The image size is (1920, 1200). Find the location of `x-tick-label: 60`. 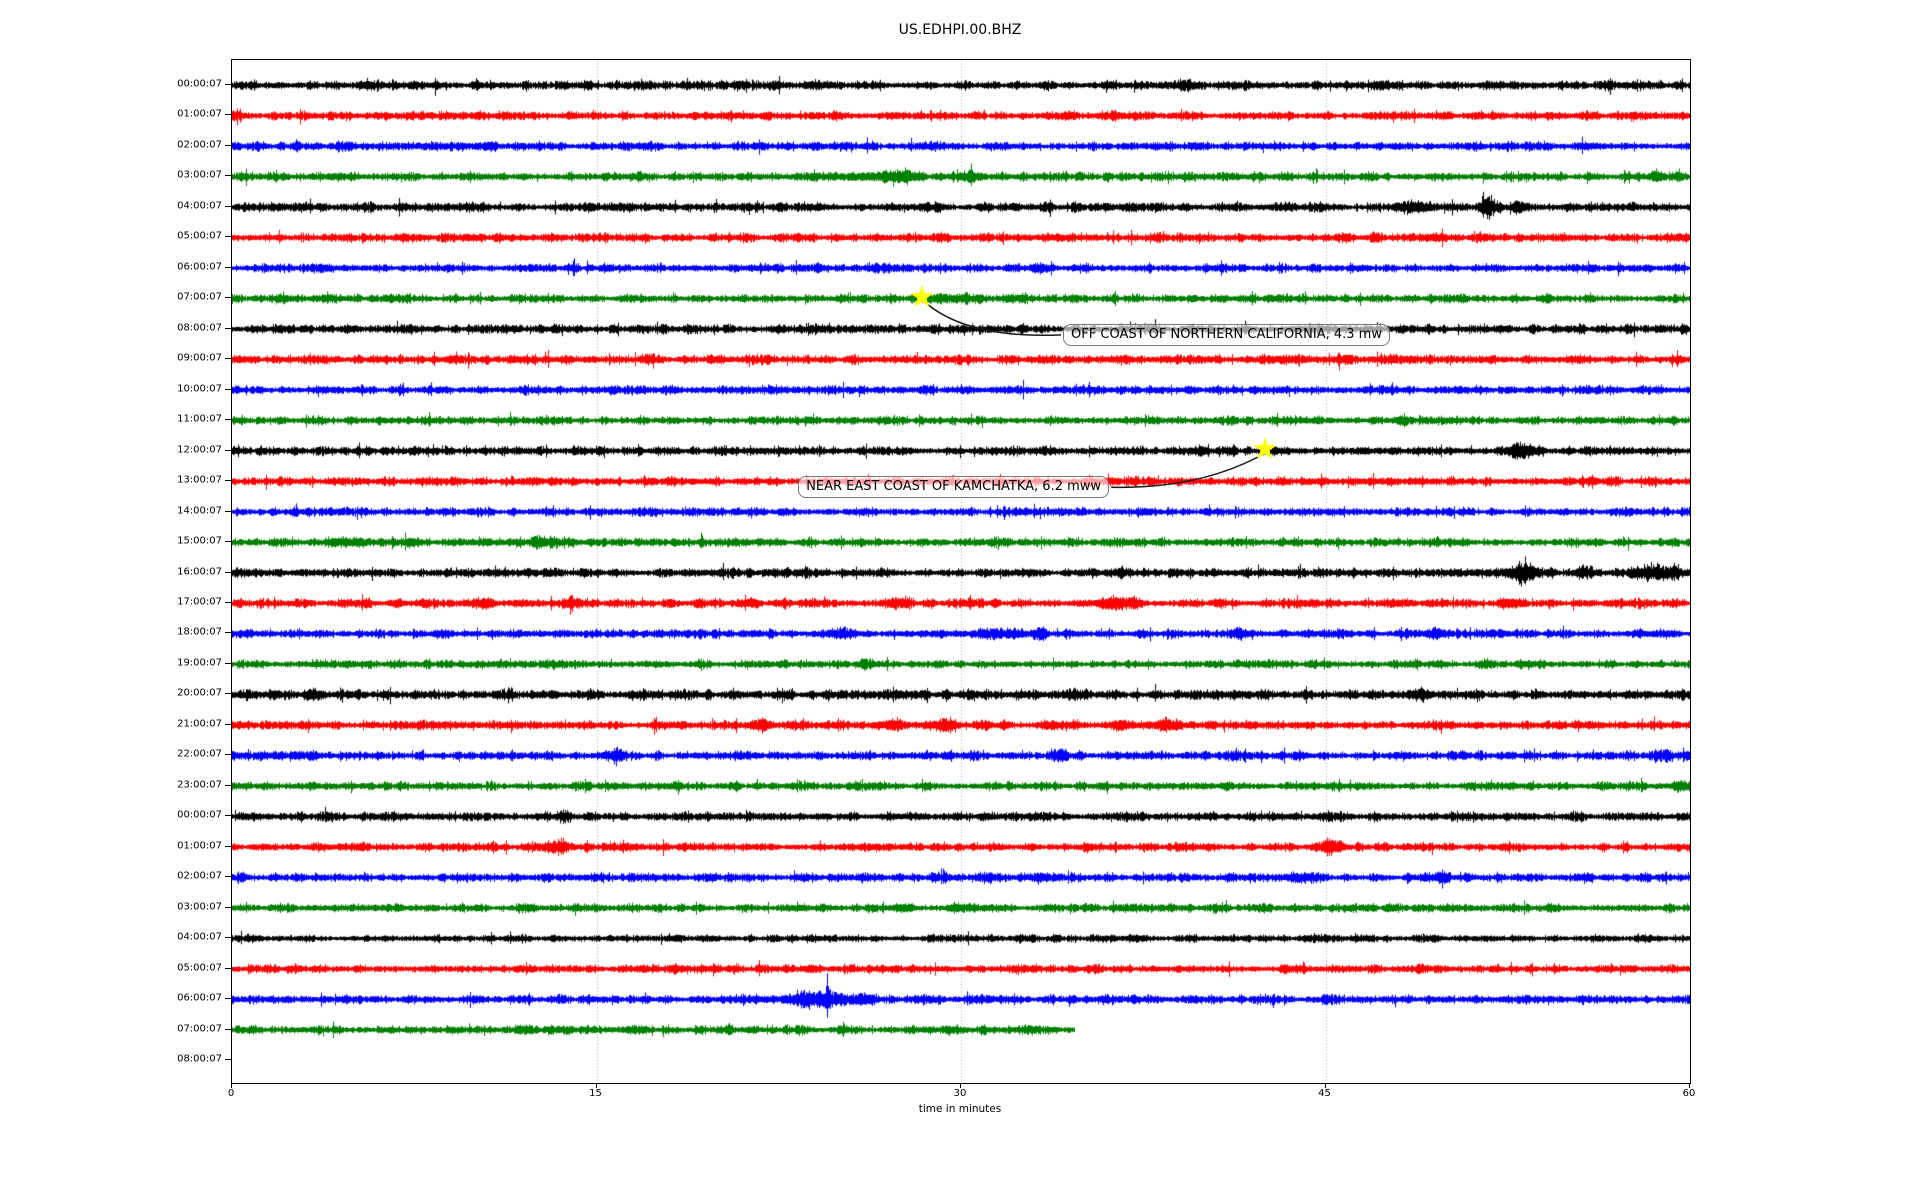

x-tick-label: 60 is located at coordinates (1689, 1093).